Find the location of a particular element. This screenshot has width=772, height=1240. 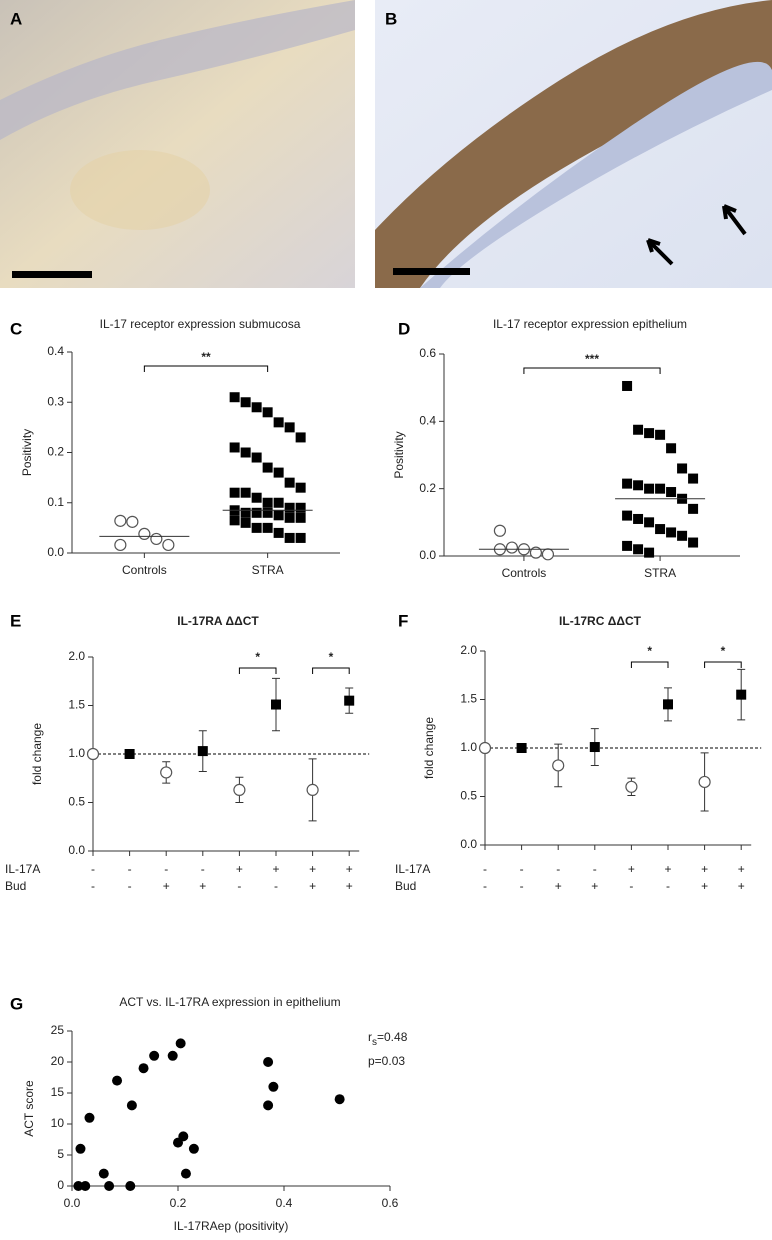

panel-label: E is located at coordinates (15, 620).